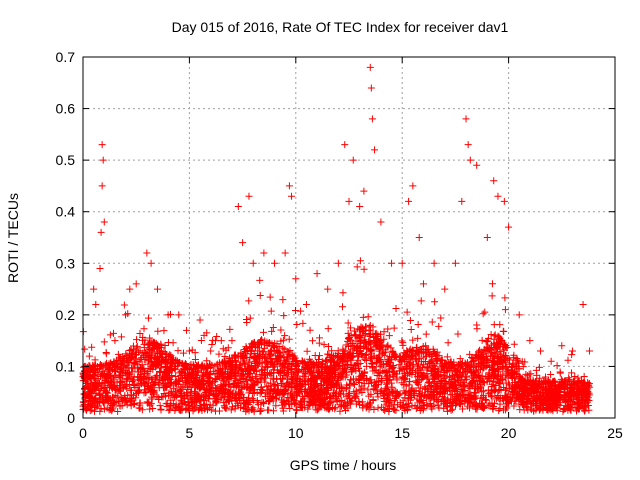 This screenshot has width=640, height=480. Describe the element at coordinates (13, 238) in the screenshot. I see `y-axis-label: ROTI / TECUs` at that location.